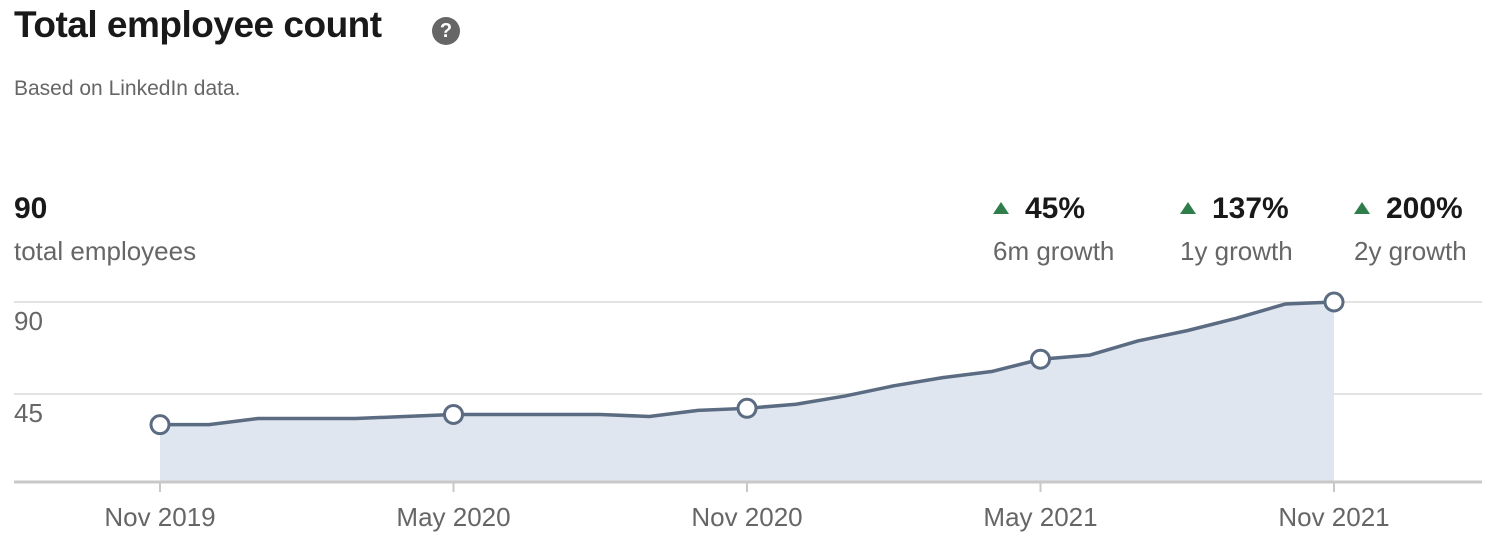  Describe the element at coordinates (1333, 517) in the screenshot. I see `x-tick-label: Nov 2021` at that location.